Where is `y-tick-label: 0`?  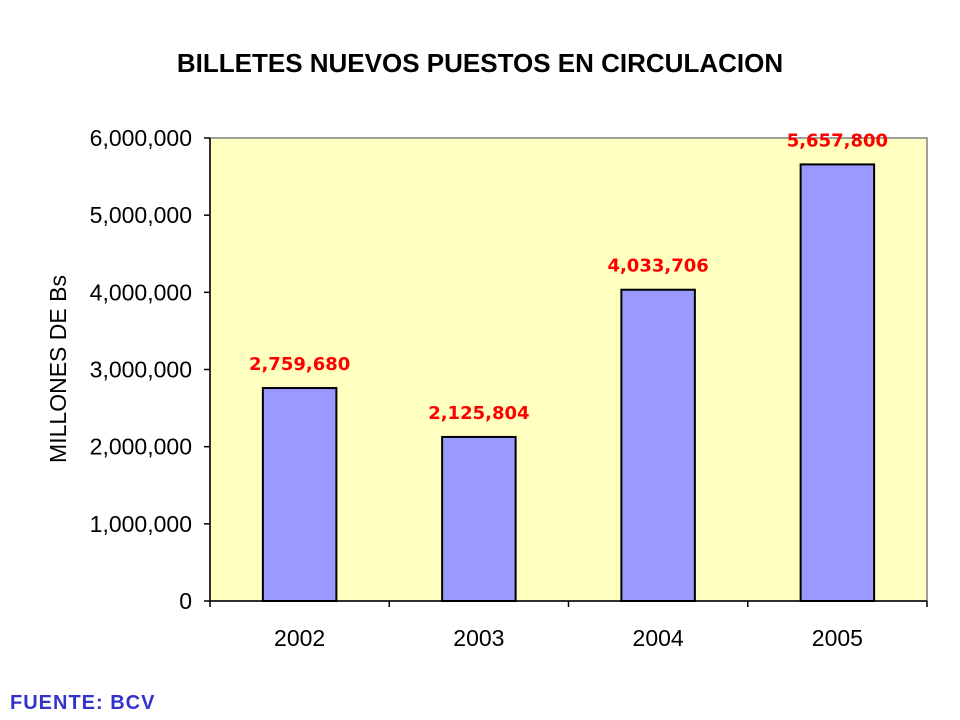 y-tick-label: 0 is located at coordinates (185, 601).